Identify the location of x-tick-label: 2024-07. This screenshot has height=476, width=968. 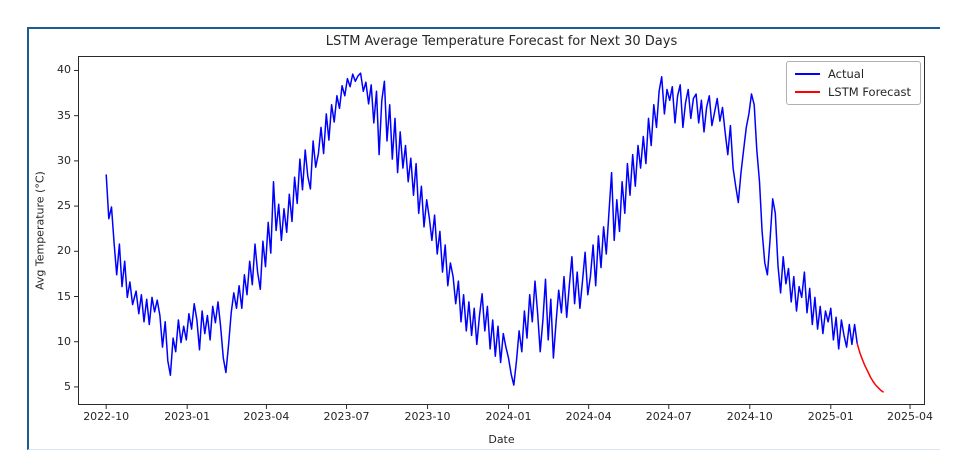
(668, 416).